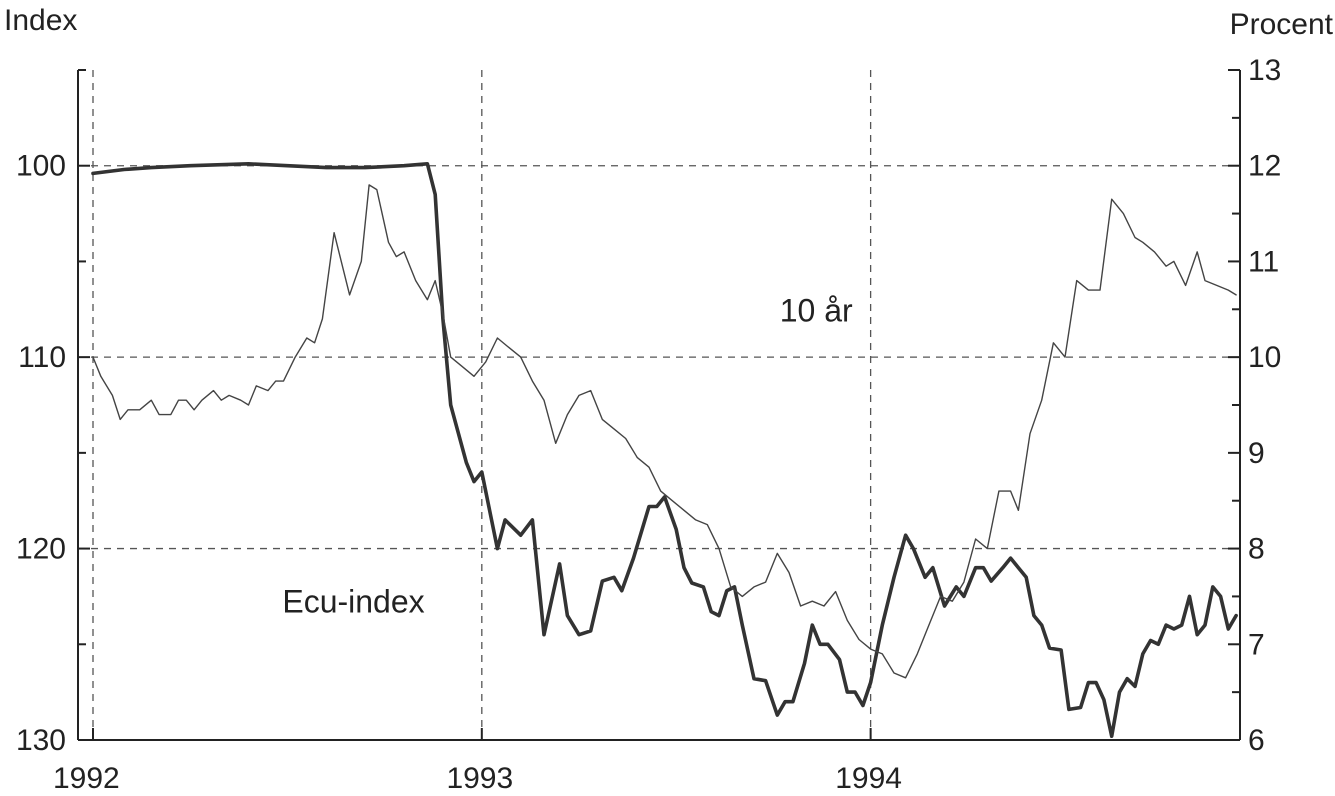 The width and height of the screenshot is (1335, 796). Describe the element at coordinates (1264, 166) in the screenshot. I see `right-tick-label: 12` at that location.